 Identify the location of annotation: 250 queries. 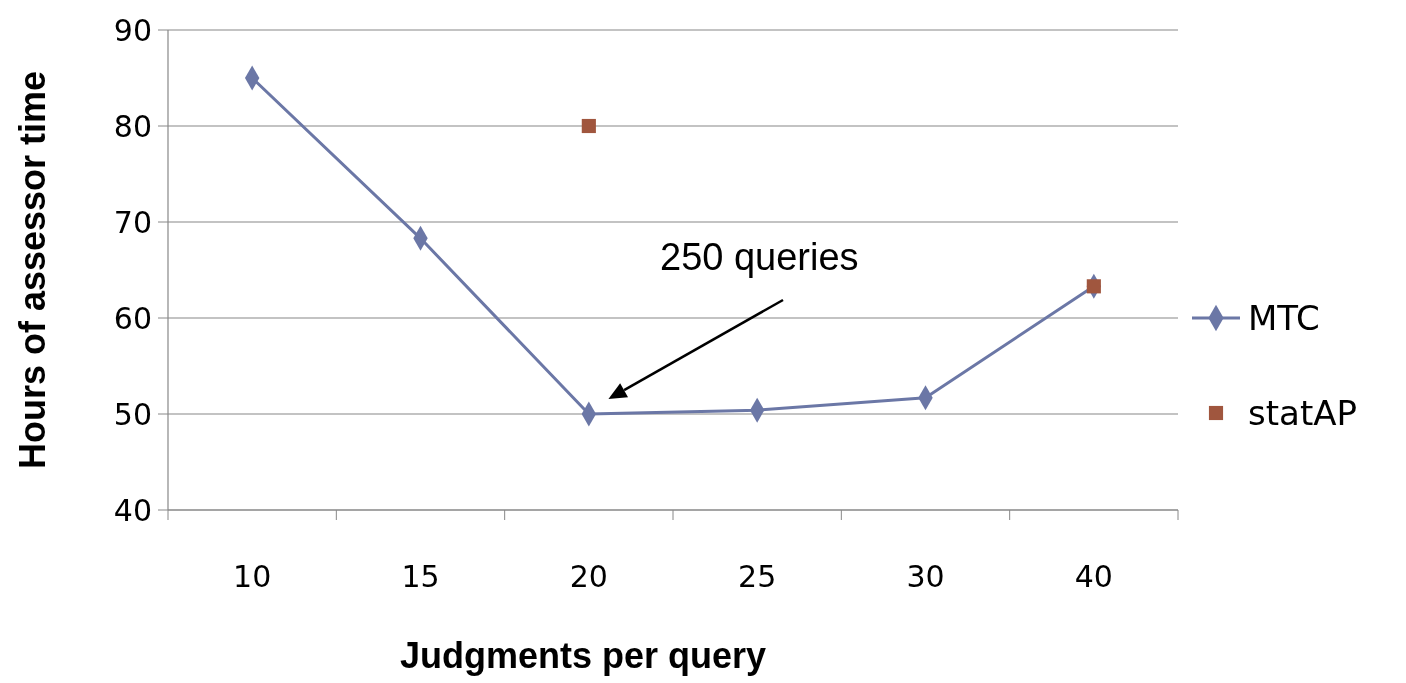
(759, 257).